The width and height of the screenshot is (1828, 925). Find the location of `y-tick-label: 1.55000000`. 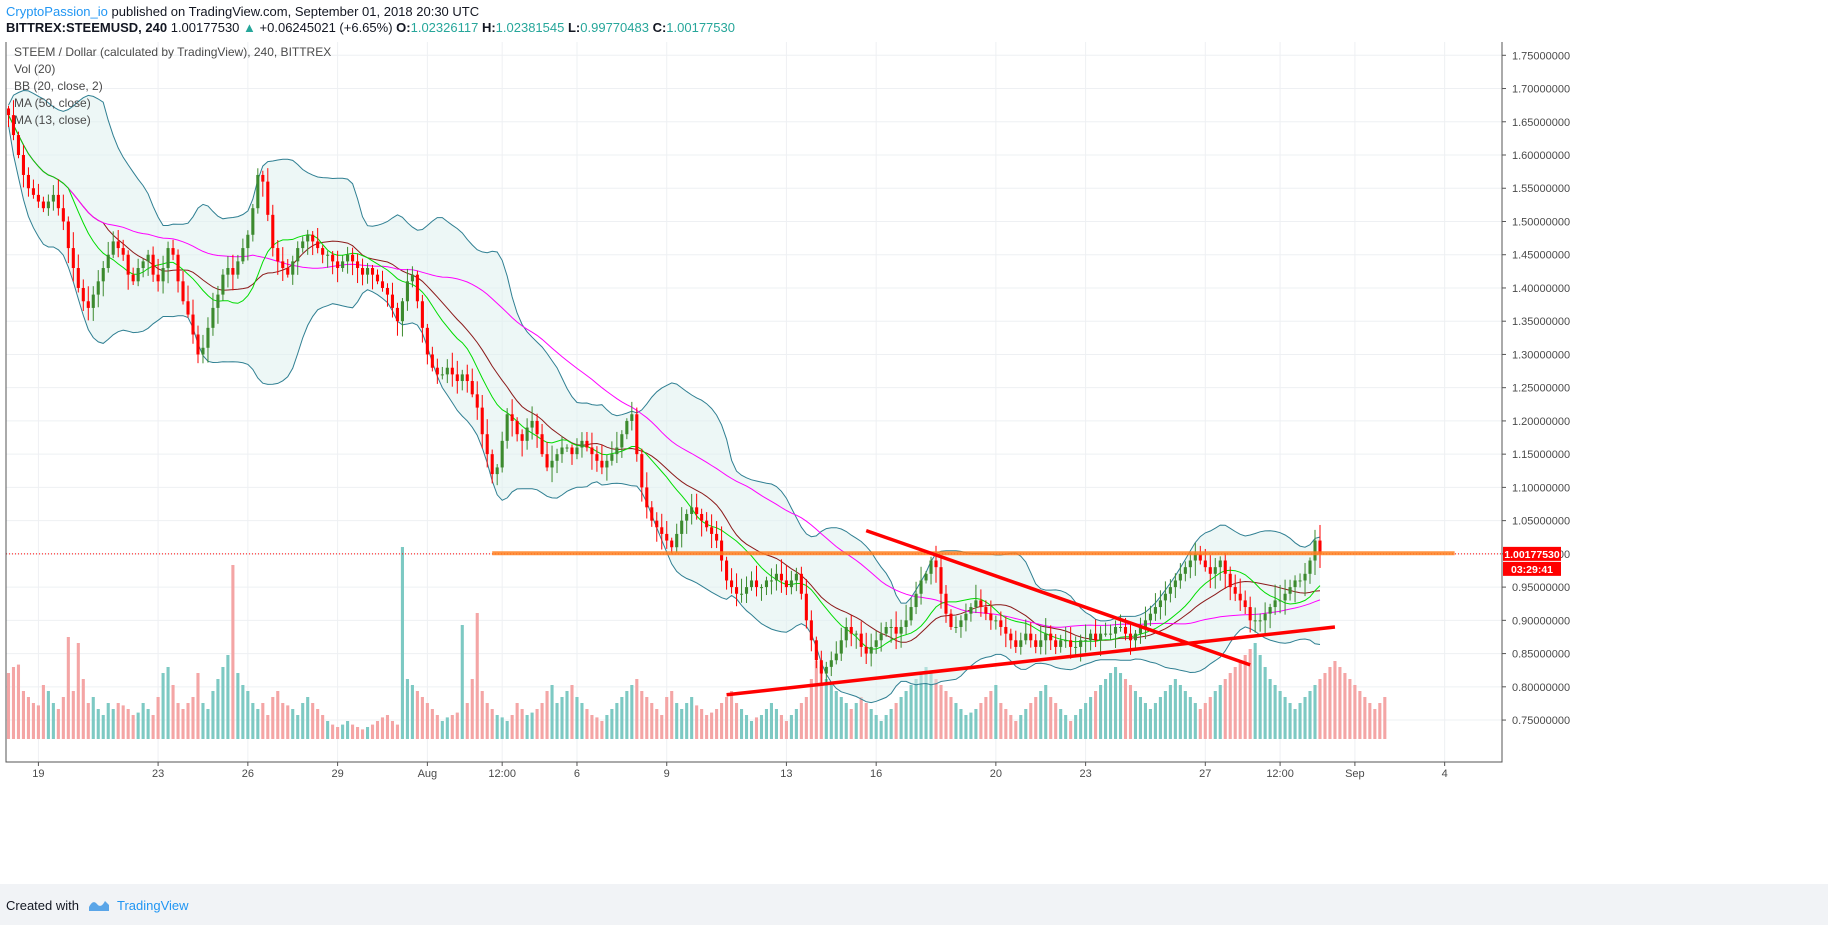

y-tick-label: 1.55000000 is located at coordinates (1541, 189).